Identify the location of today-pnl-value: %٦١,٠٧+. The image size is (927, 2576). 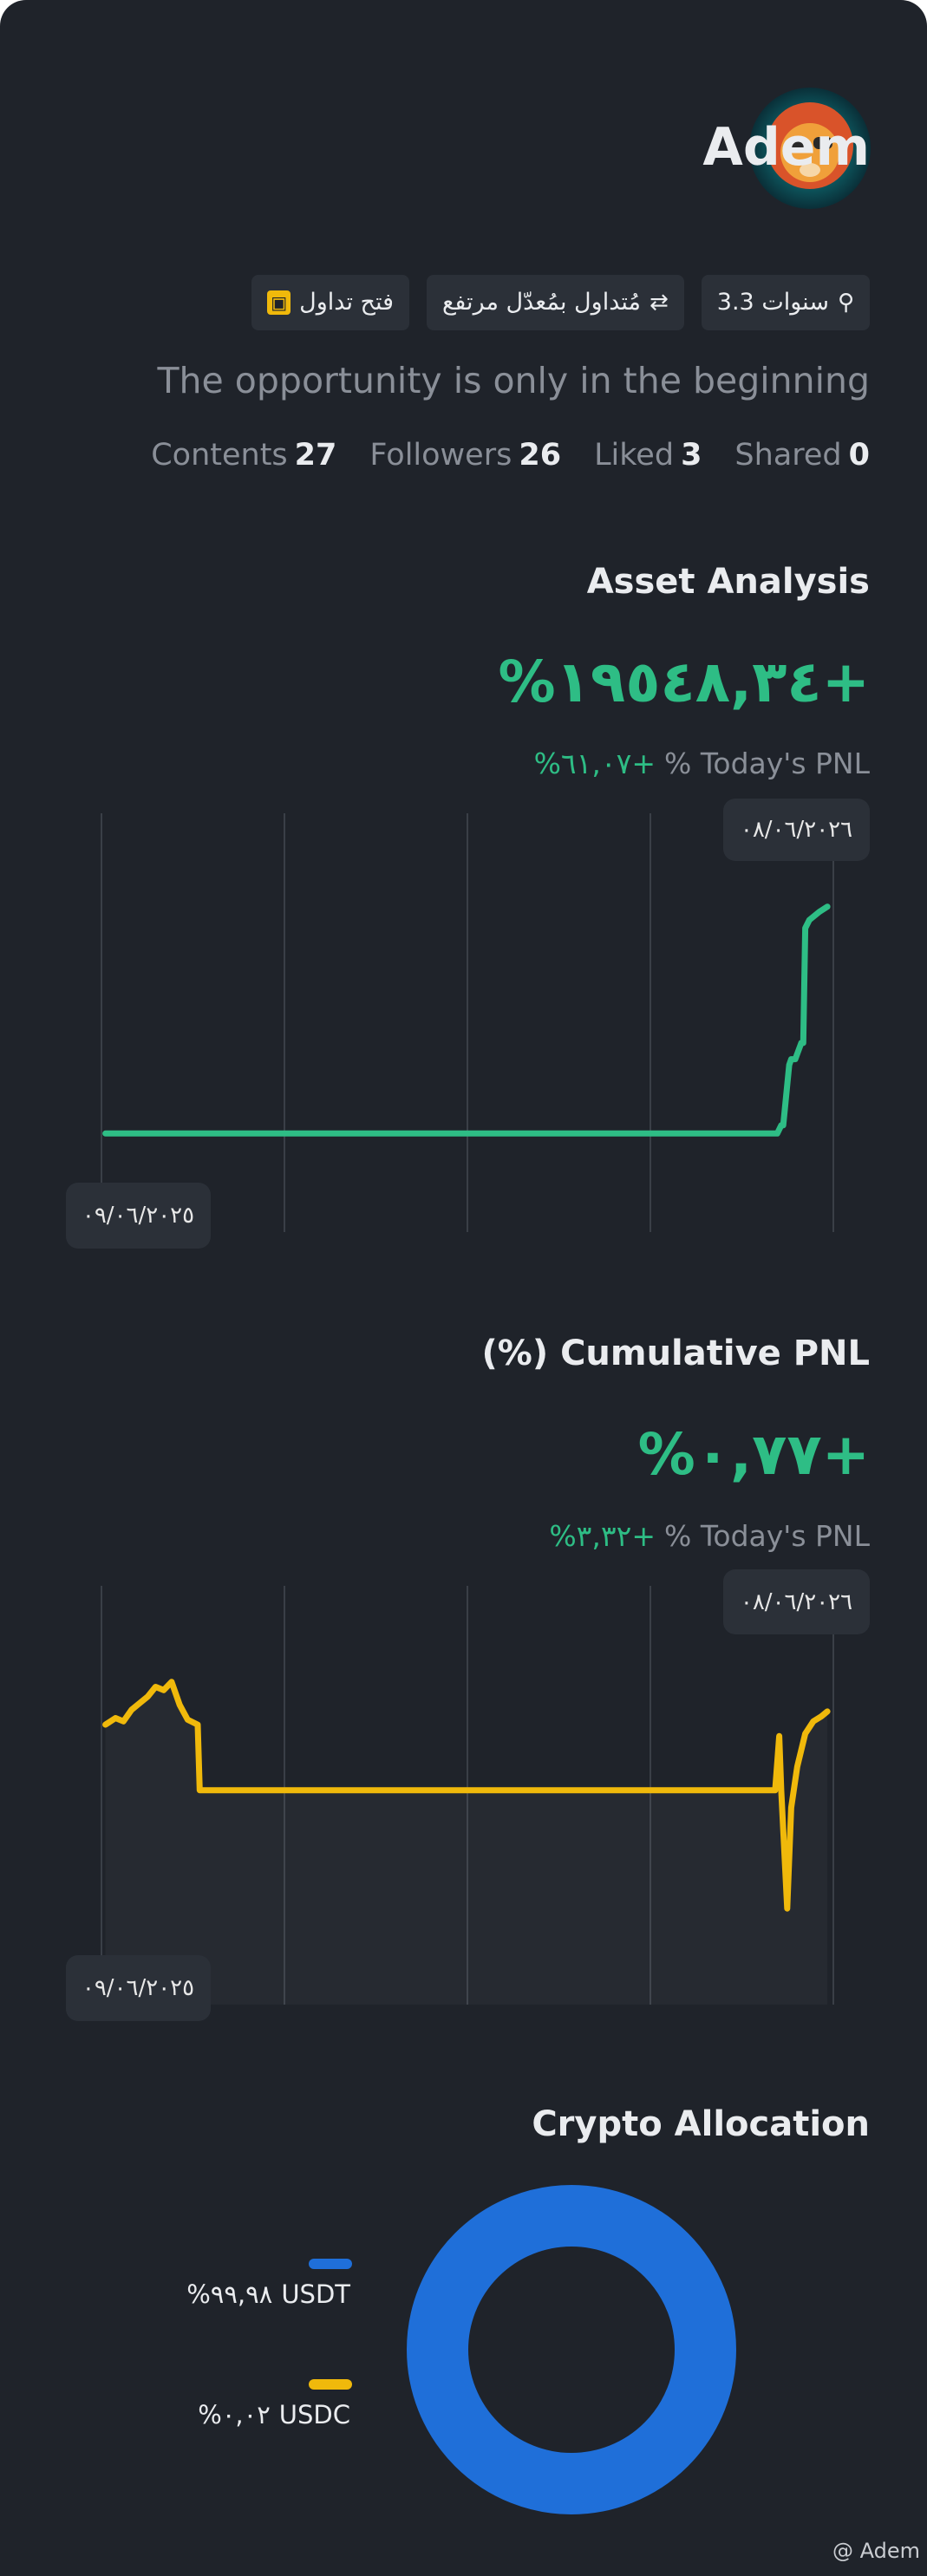
(594, 763).